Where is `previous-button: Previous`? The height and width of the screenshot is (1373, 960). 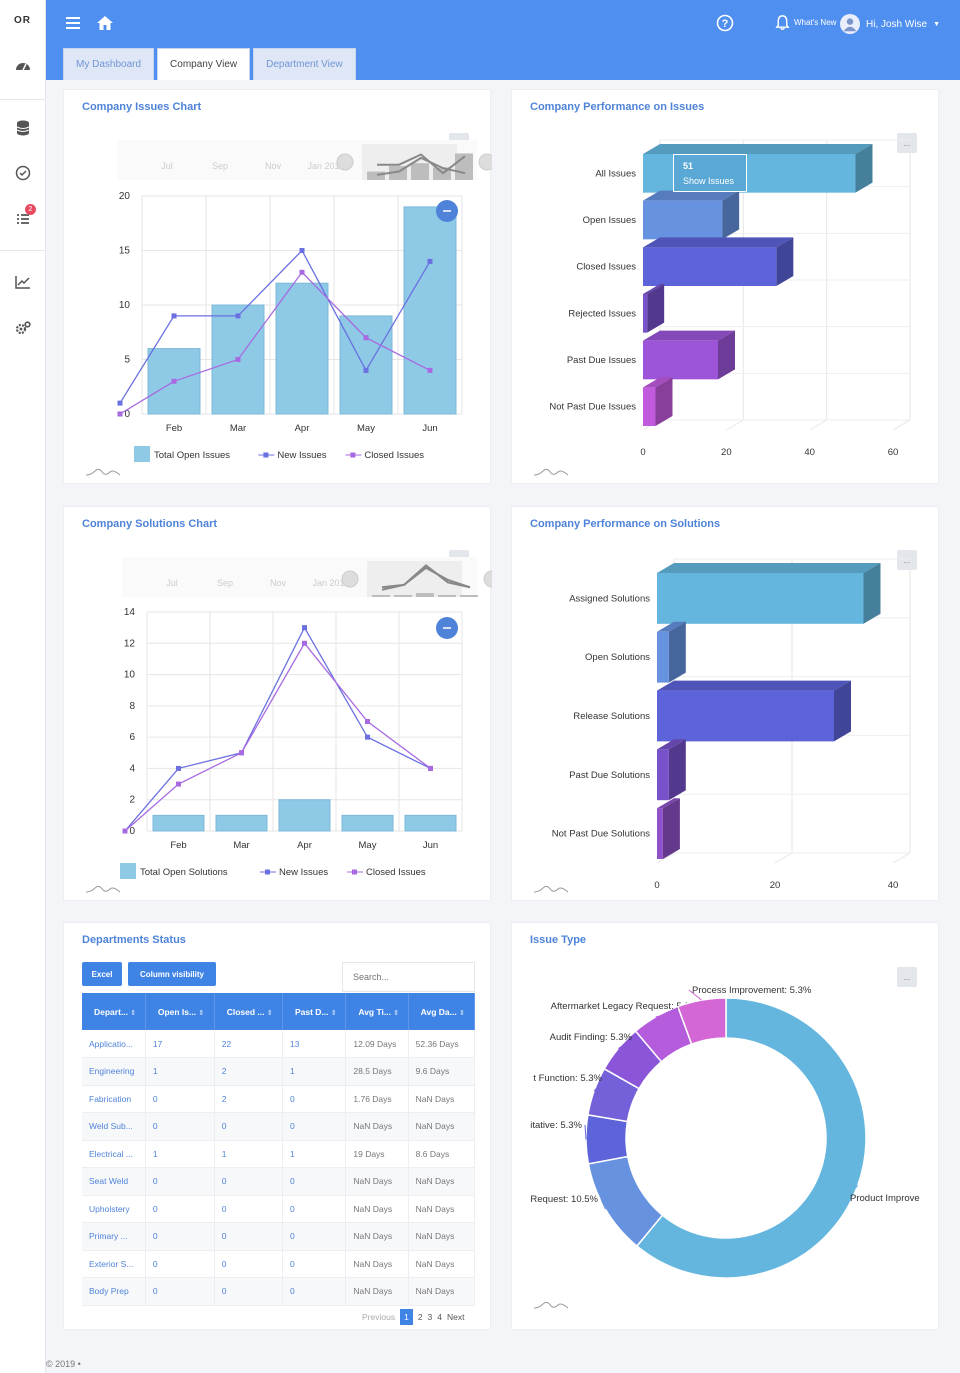 previous-button: Previous is located at coordinates (379, 1317).